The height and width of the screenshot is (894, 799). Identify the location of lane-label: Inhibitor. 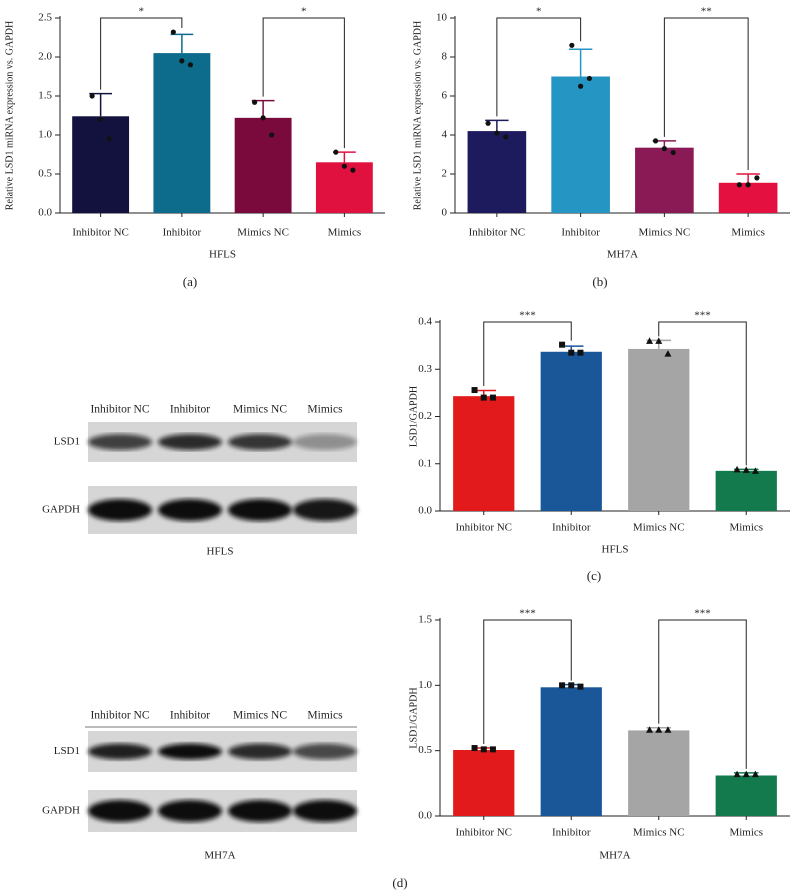
(190, 716).